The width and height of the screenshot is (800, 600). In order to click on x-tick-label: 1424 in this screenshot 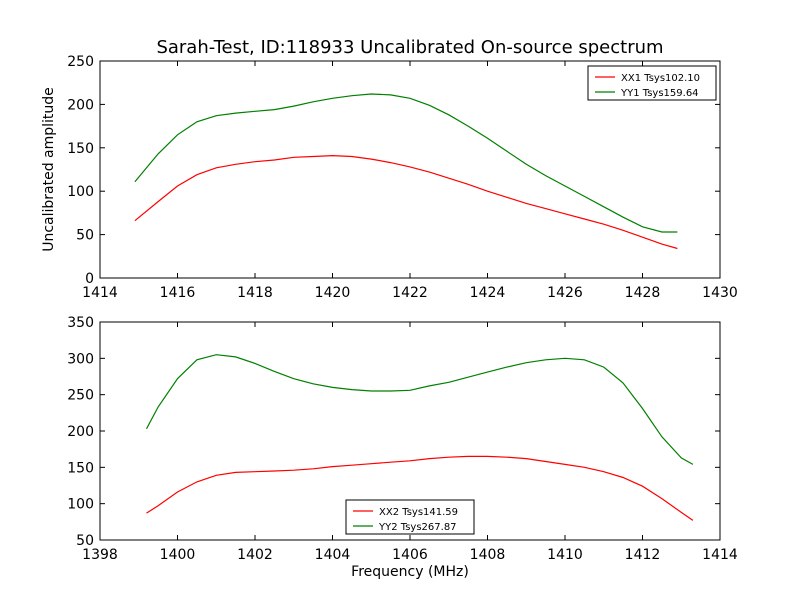, I will do `click(488, 293)`.